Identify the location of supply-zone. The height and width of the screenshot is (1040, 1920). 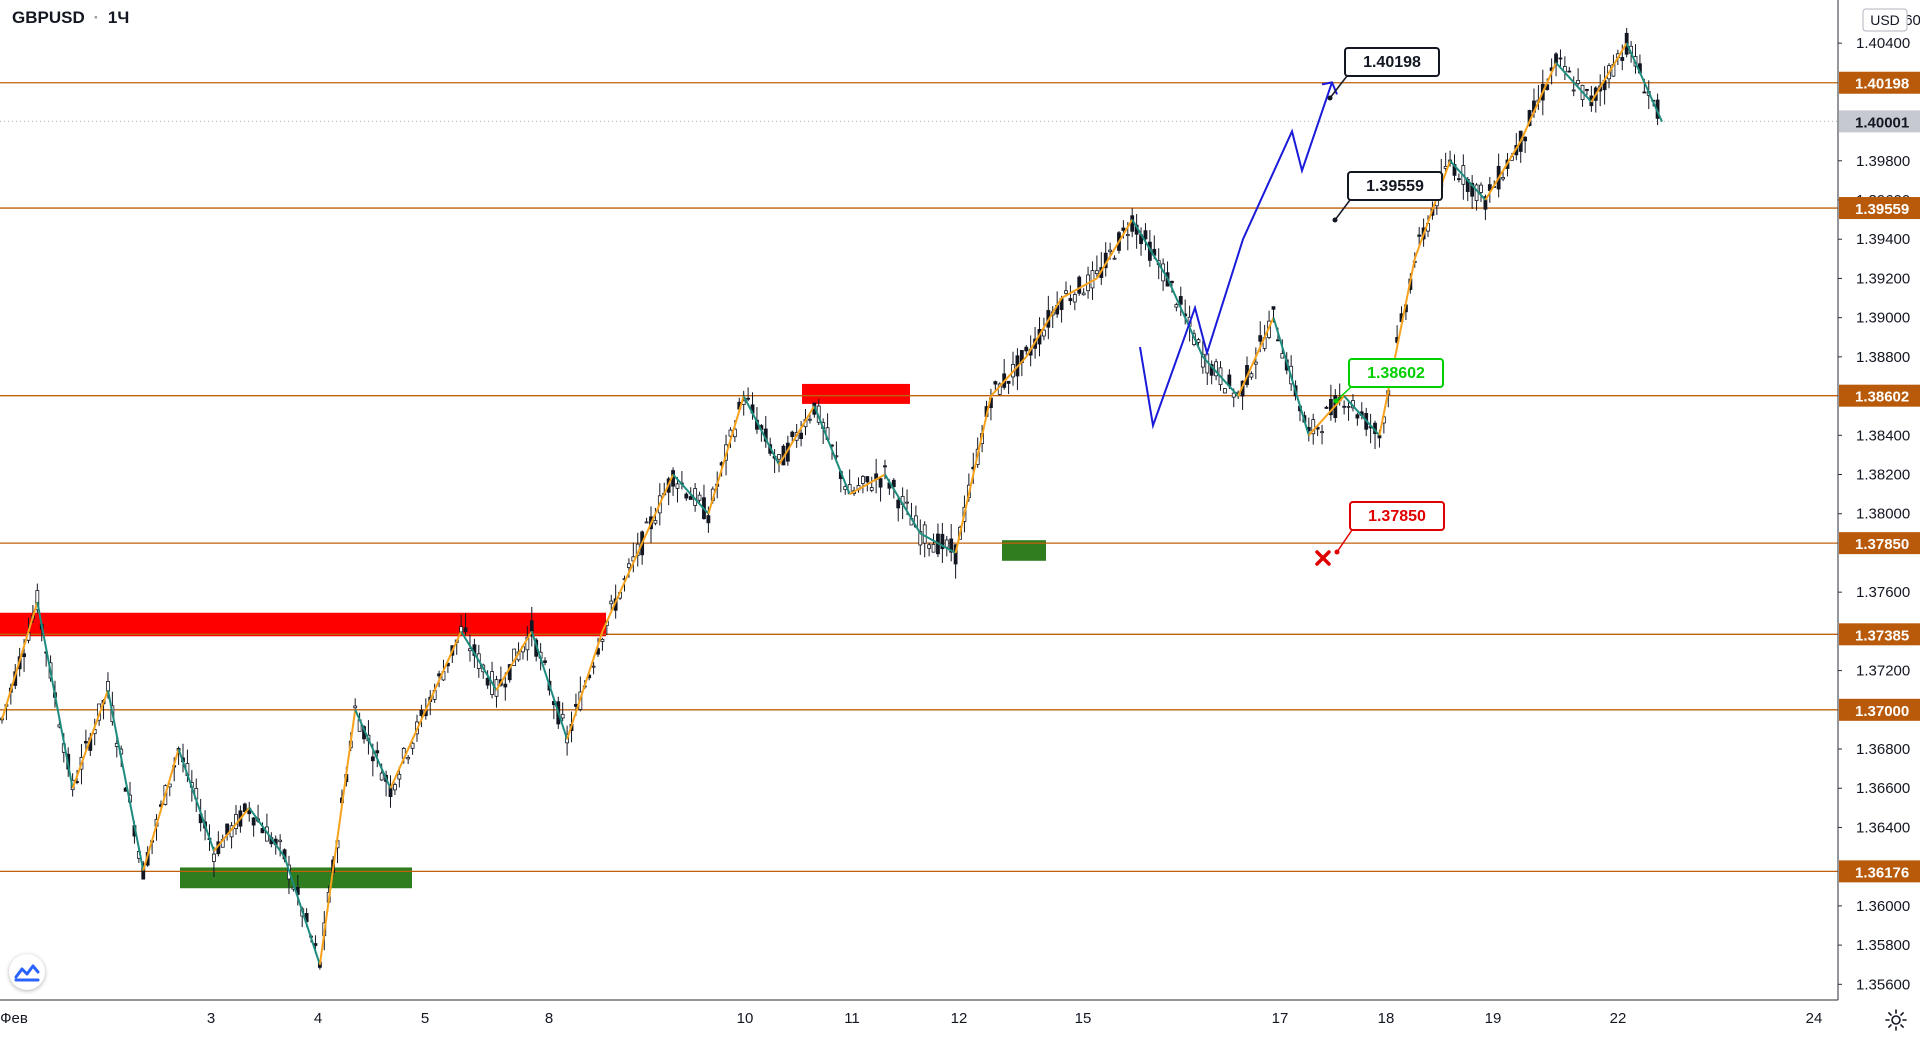
(856, 393).